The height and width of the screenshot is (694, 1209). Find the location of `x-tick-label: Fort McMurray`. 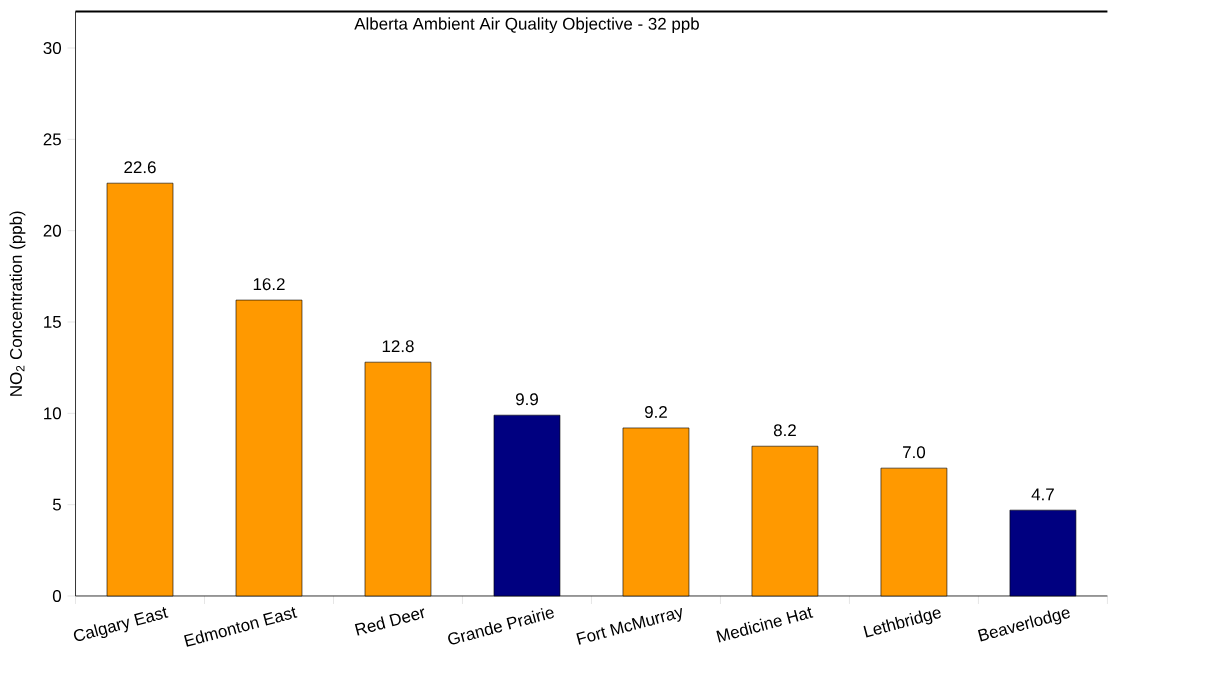

x-tick-label: Fort McMurray is located at coordinates (629, 626).